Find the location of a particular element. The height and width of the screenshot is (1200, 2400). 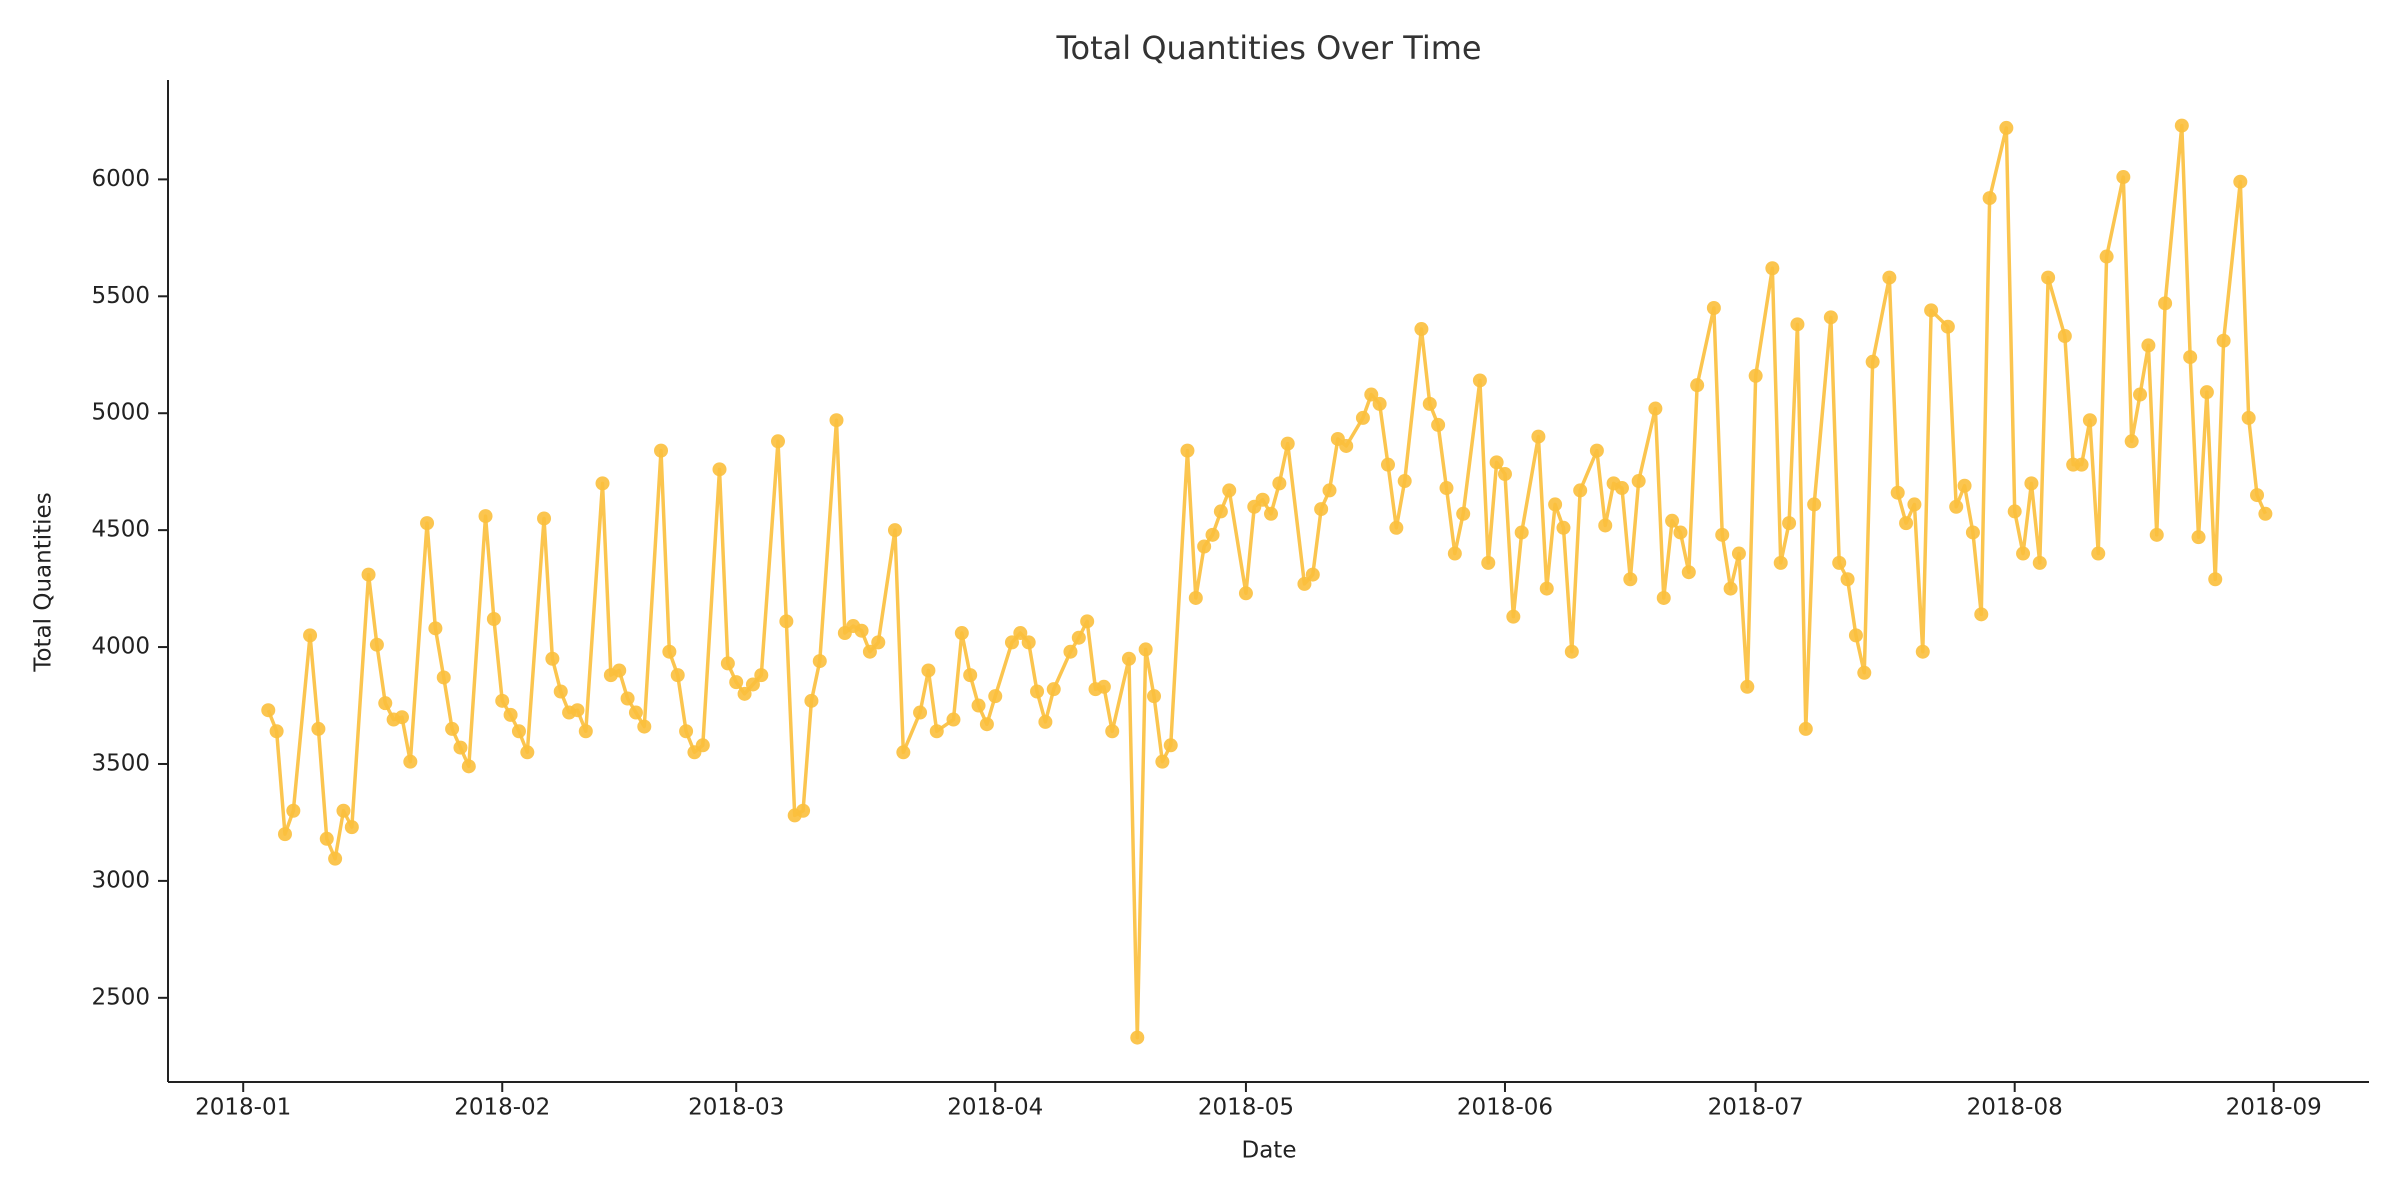

x-tick-label: 2018-02 is located at coordinates (502, 1108).